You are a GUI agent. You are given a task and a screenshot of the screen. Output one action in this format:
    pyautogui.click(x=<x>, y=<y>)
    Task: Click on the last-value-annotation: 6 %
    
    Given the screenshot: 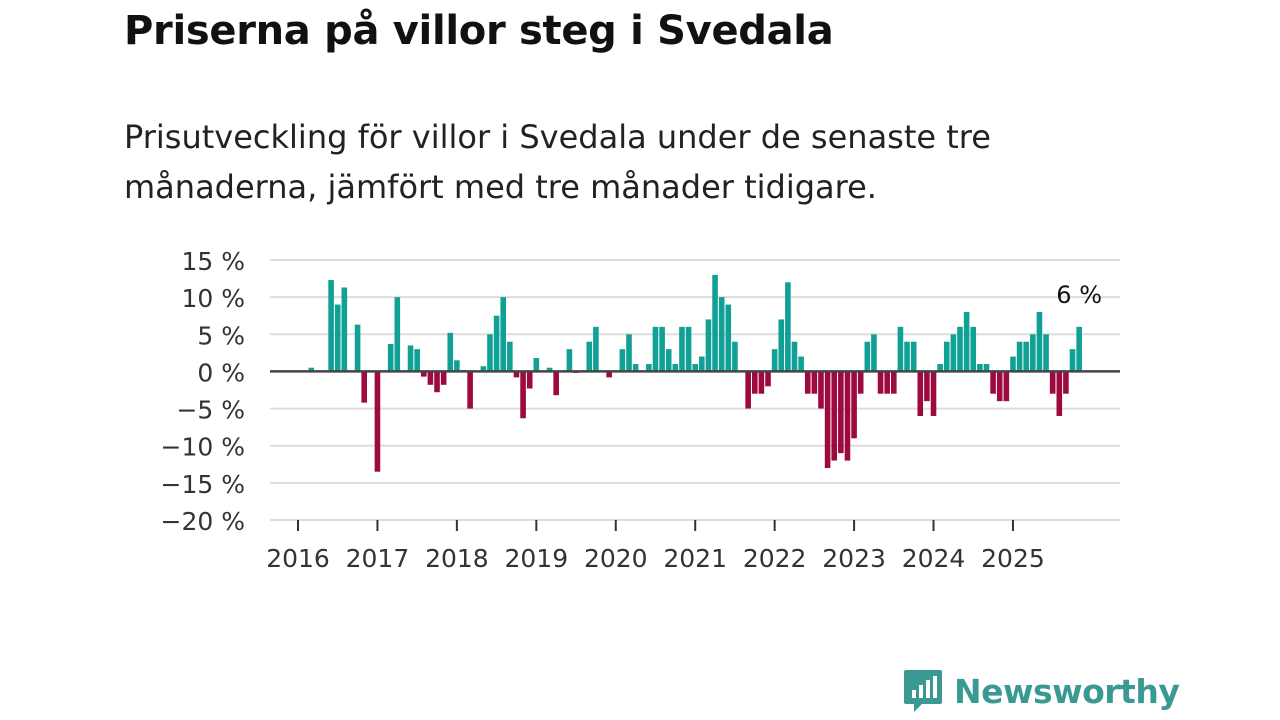 What is the action you would take?
    pyautogui.click(x=1079, y=295)
    